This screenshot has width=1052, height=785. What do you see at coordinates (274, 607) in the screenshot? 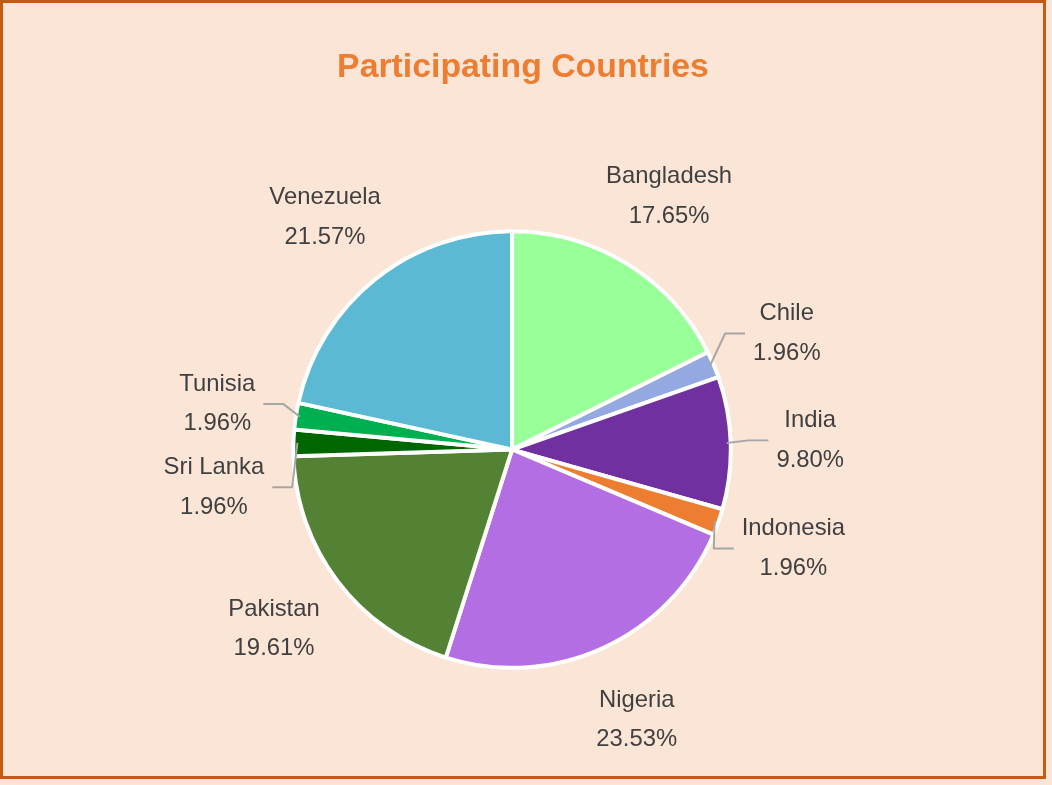
I see `slice-label: Pakistan` at bounding box center [274, 607].